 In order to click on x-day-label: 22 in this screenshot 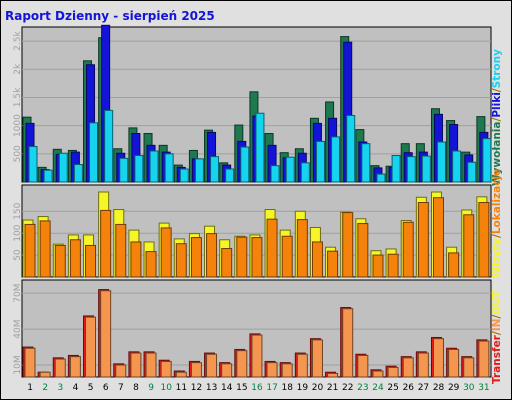, I will do `click(347, 388)`.